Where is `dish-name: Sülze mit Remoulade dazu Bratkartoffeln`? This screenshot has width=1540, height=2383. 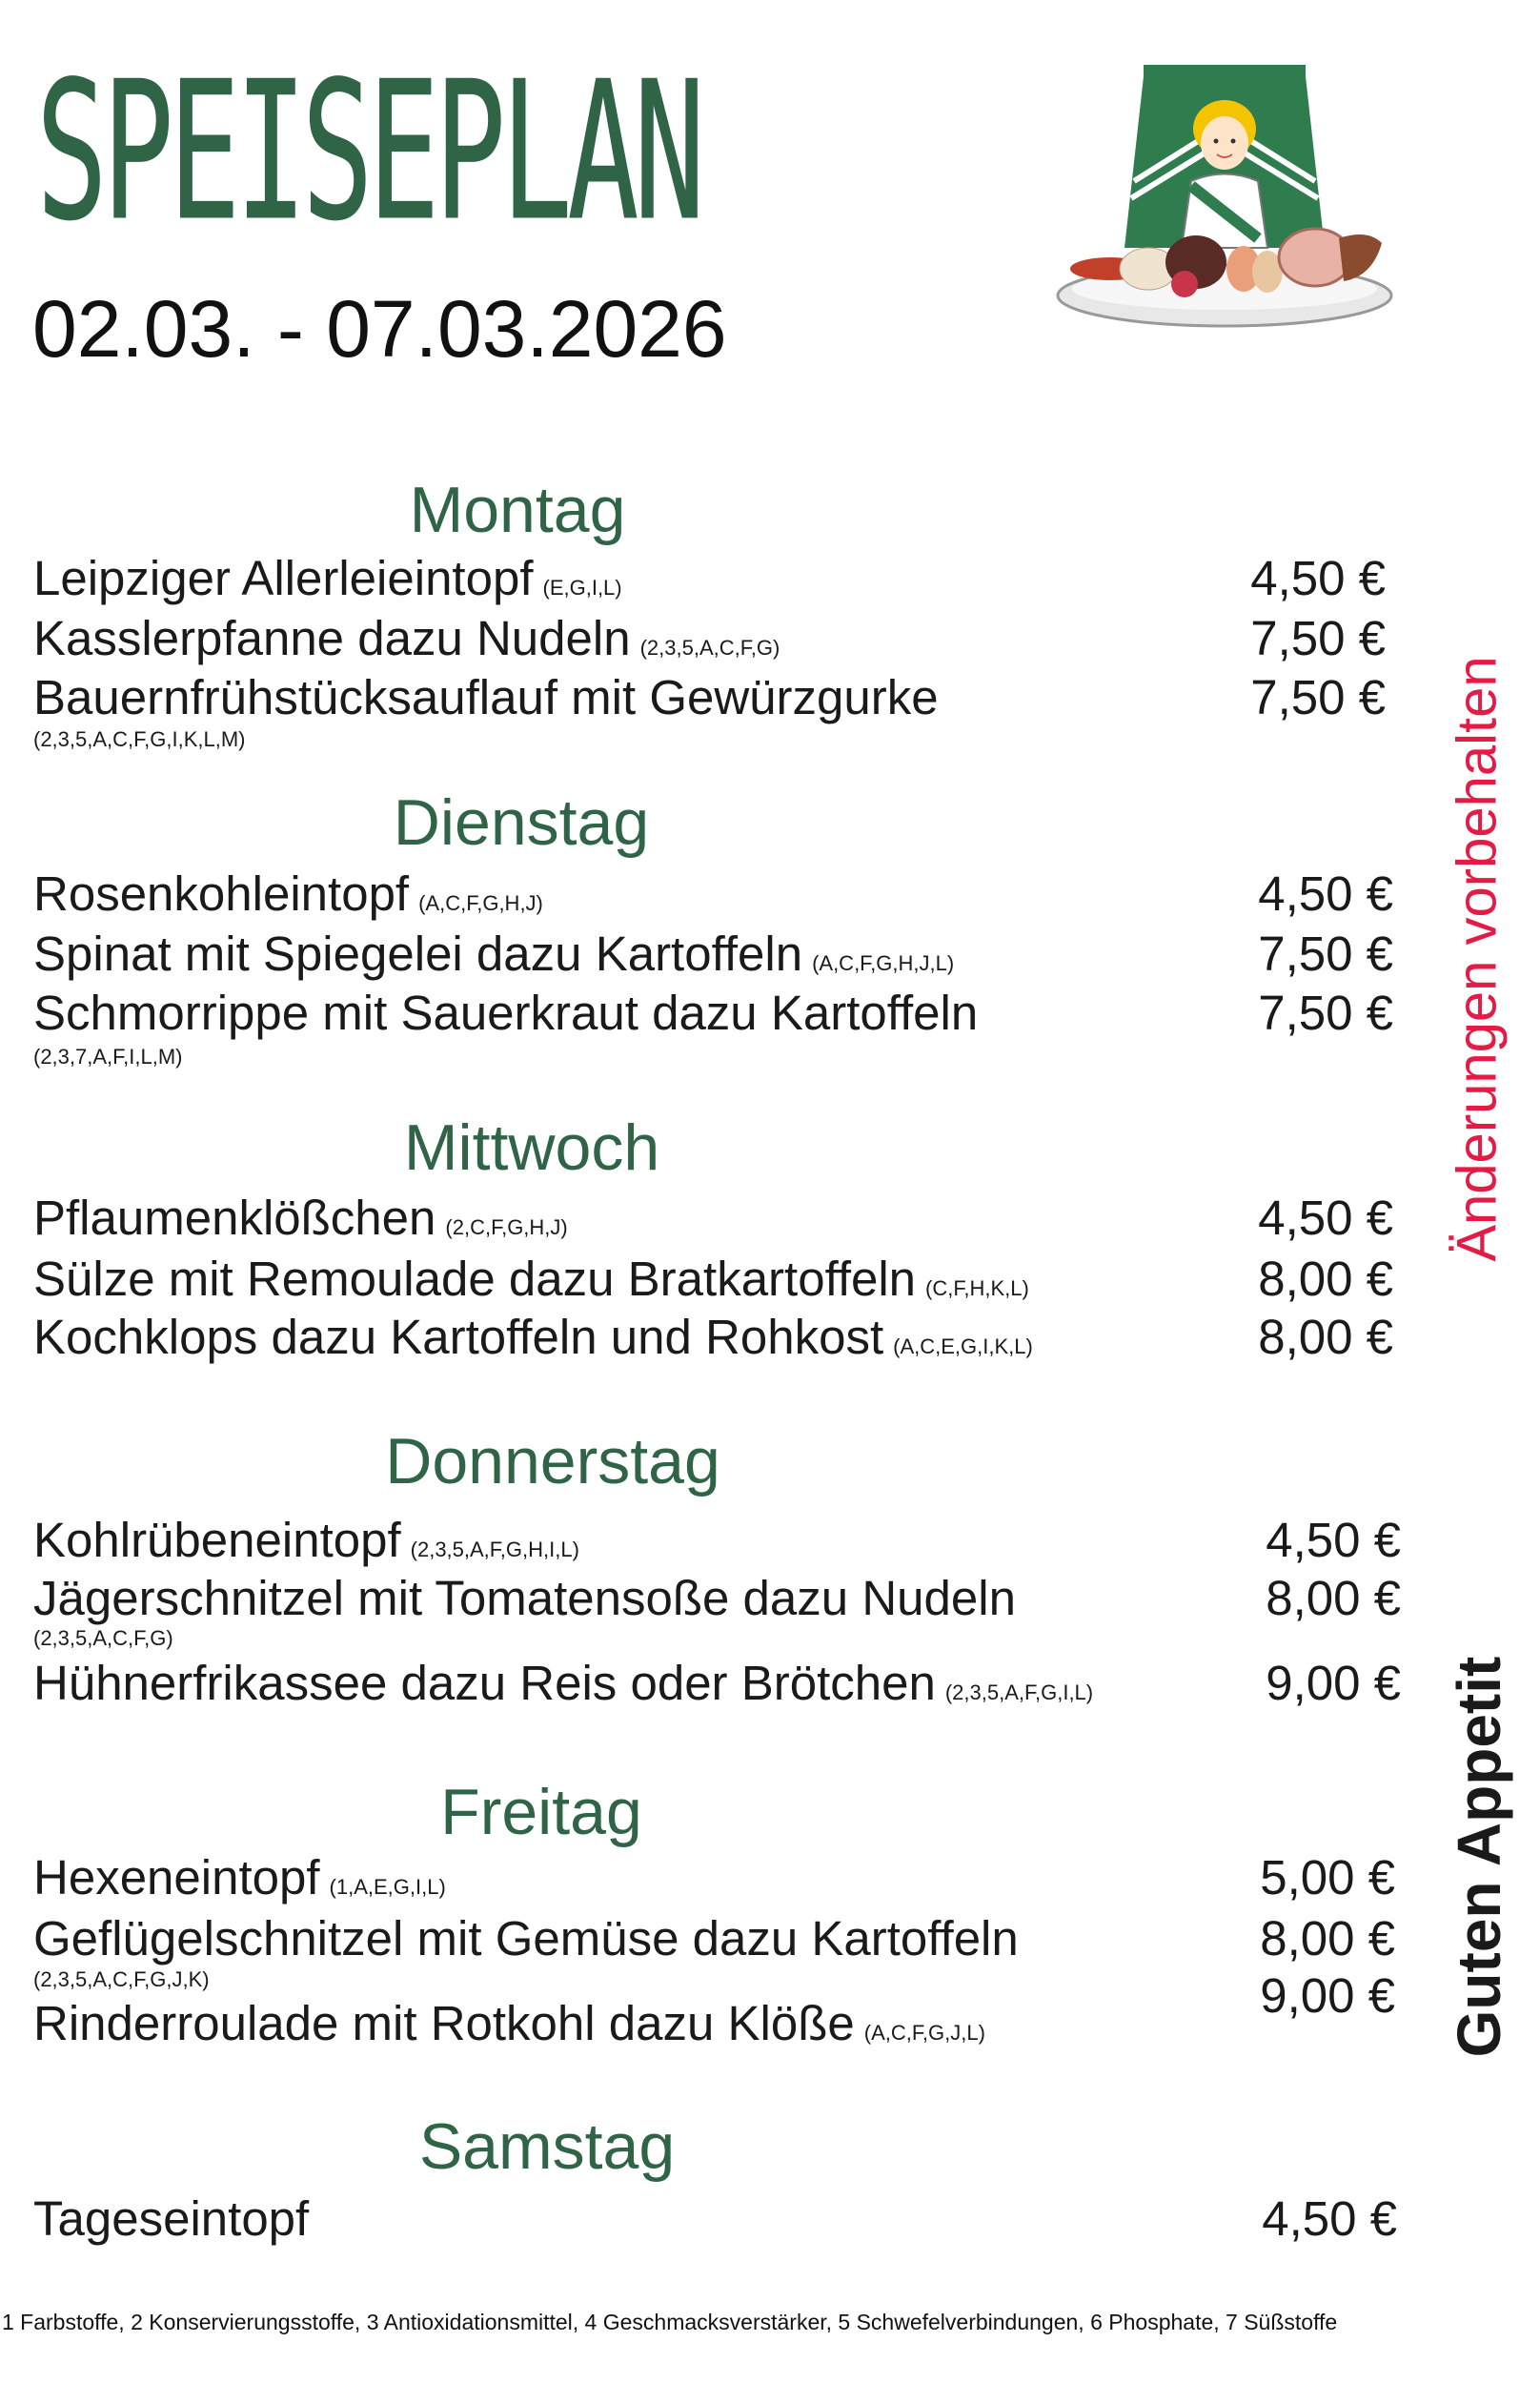 dish-name: Sülze mit Remoulade dazu Bratkartoffeln is located at coordinates (475, 1279).